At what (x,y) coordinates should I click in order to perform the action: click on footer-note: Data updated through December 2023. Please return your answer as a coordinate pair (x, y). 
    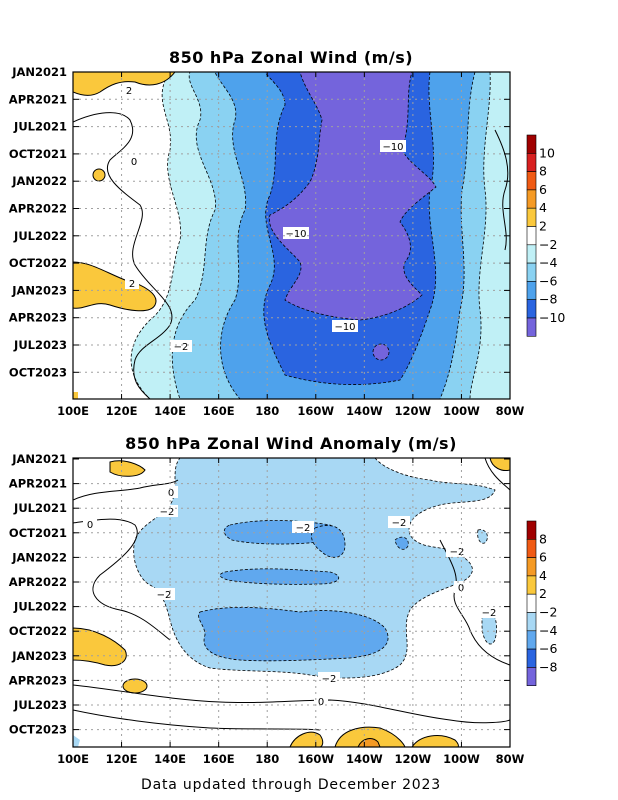
    Looking at the image, I should click on (291, 785).